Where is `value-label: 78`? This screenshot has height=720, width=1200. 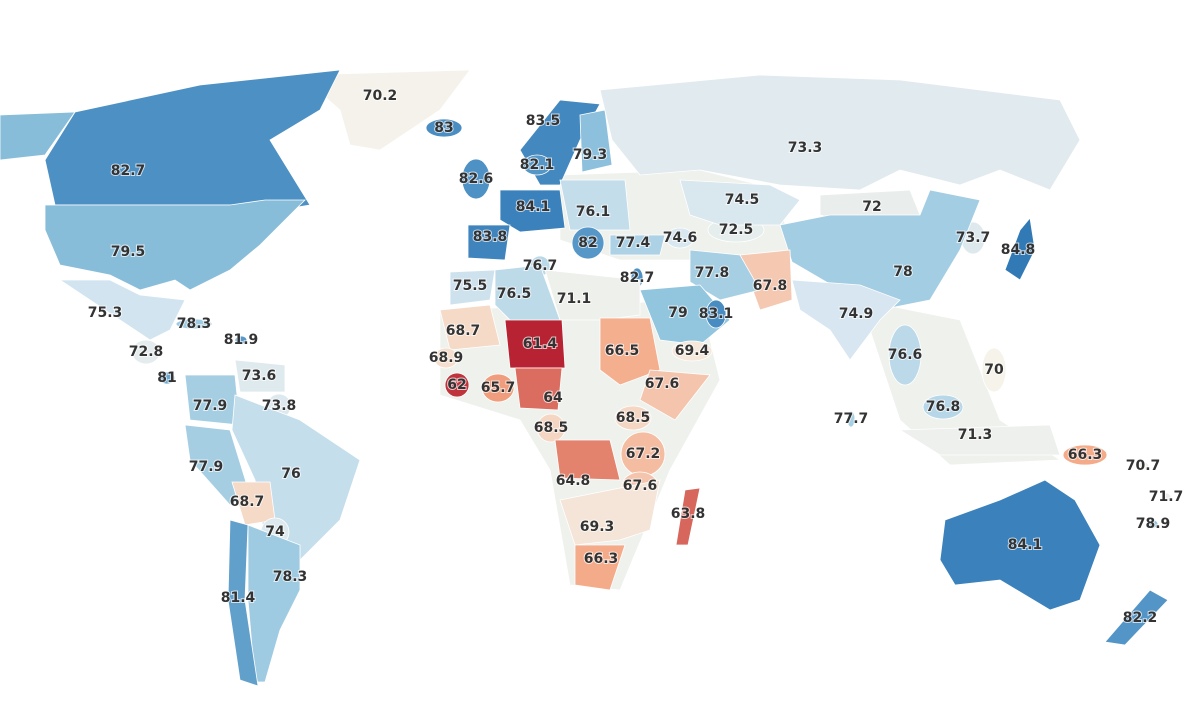
value-label: 78 is located at coordinates (902, 272).